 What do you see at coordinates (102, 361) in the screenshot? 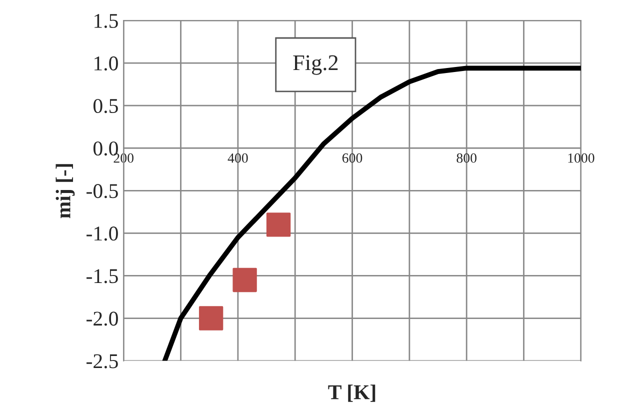
I see `y-tick-label: -2.5` at bounding box center [102, 361].